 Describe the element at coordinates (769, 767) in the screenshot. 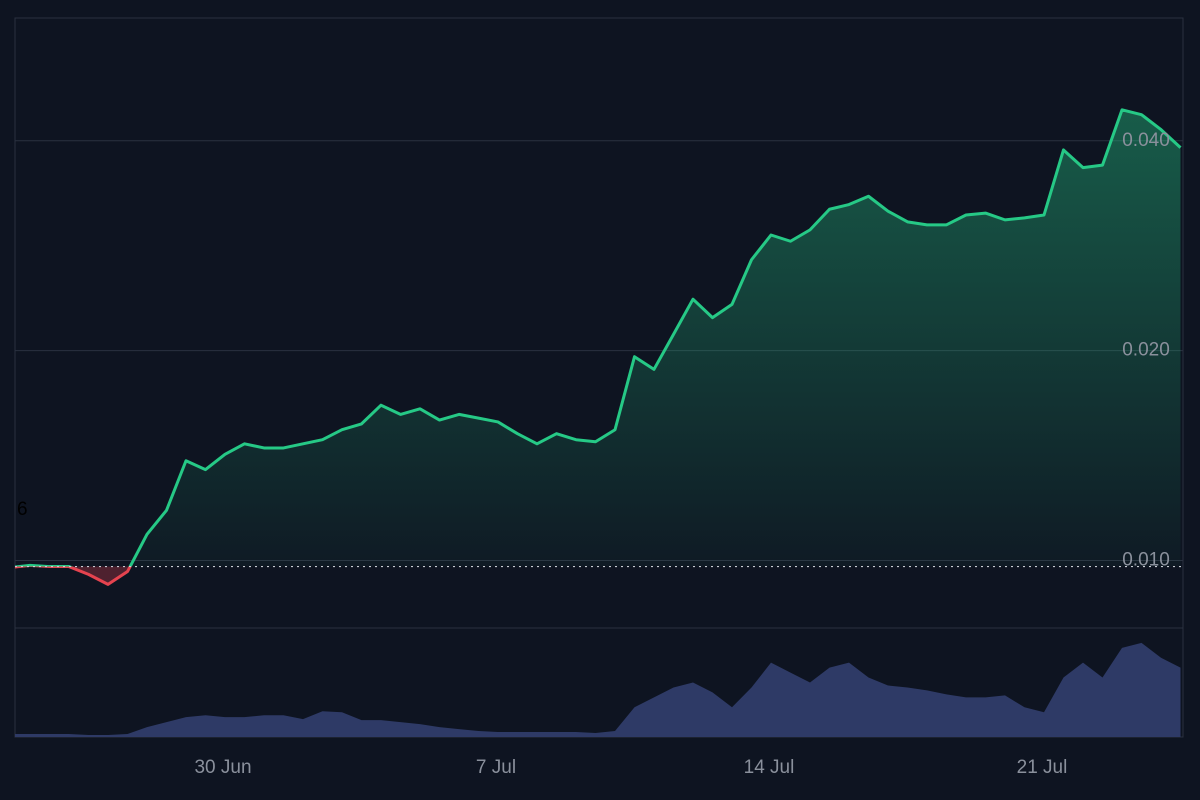

I see `x-tick-label: 14 Jul` at that location.